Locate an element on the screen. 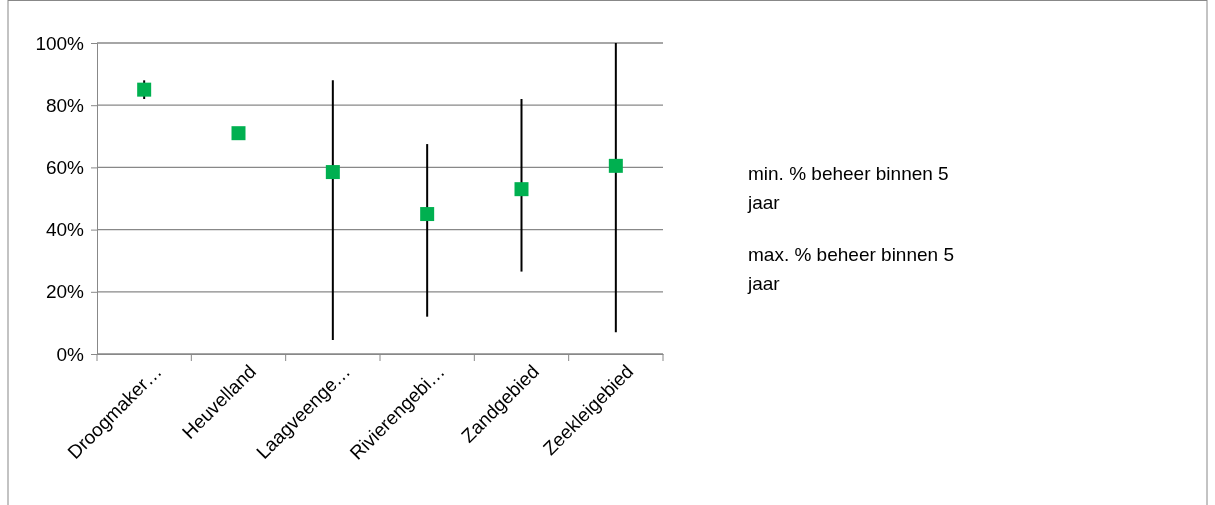 The height and width of the screenshot is (505, 1215). y-tick-label: 80% is located at coordinates (65, 105).